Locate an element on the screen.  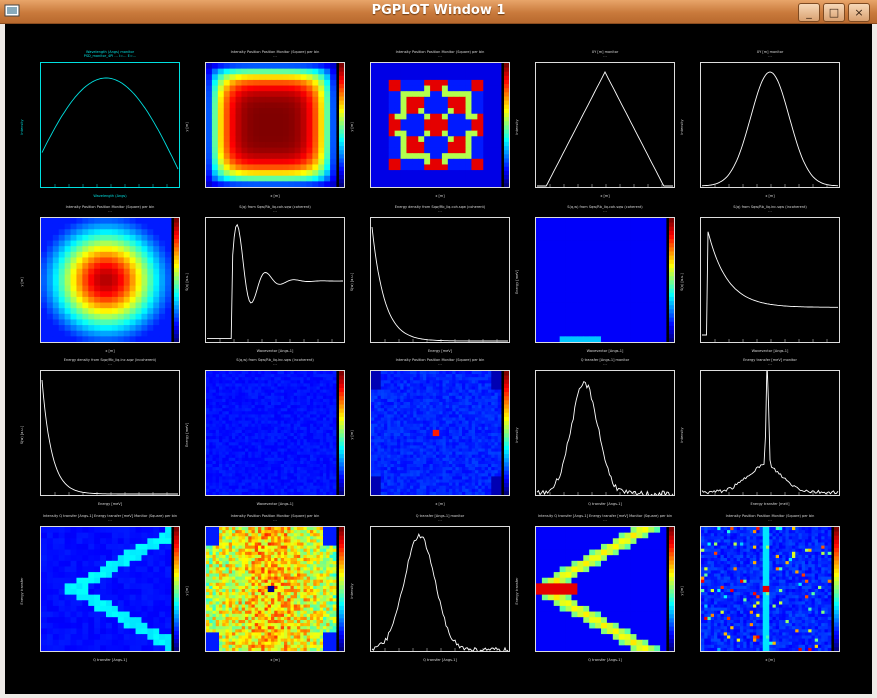
close-button: × is located at coordinates (859, 12).